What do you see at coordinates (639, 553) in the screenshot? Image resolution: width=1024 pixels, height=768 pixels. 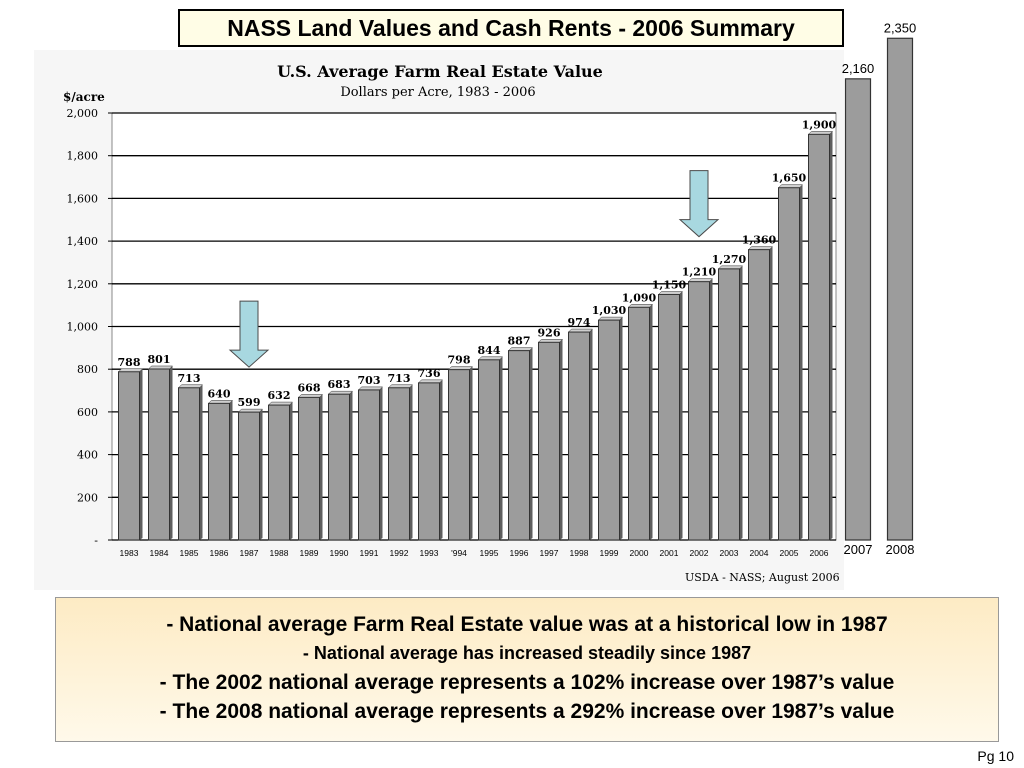 I see `x-tick-label: 2000` at bounding box center [639, 553].